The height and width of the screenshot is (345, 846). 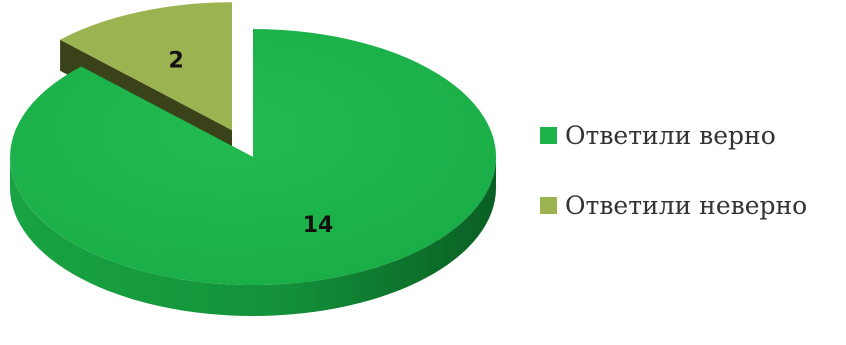 I want to click on legend-item-incorrect: Ответили неверно, so click(x=673, y=205).